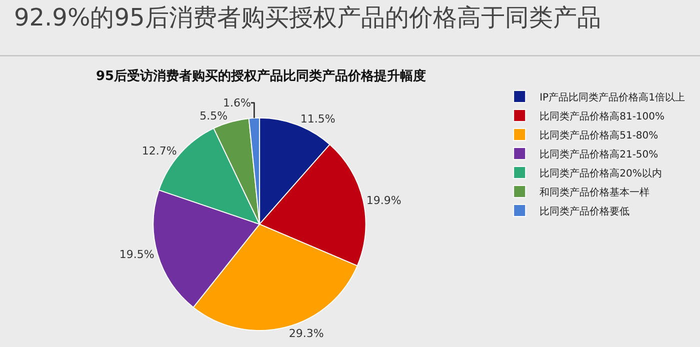 This screenshot has height=347, width=700. I want to click on data-label: 11.5%, so click(318, 119).